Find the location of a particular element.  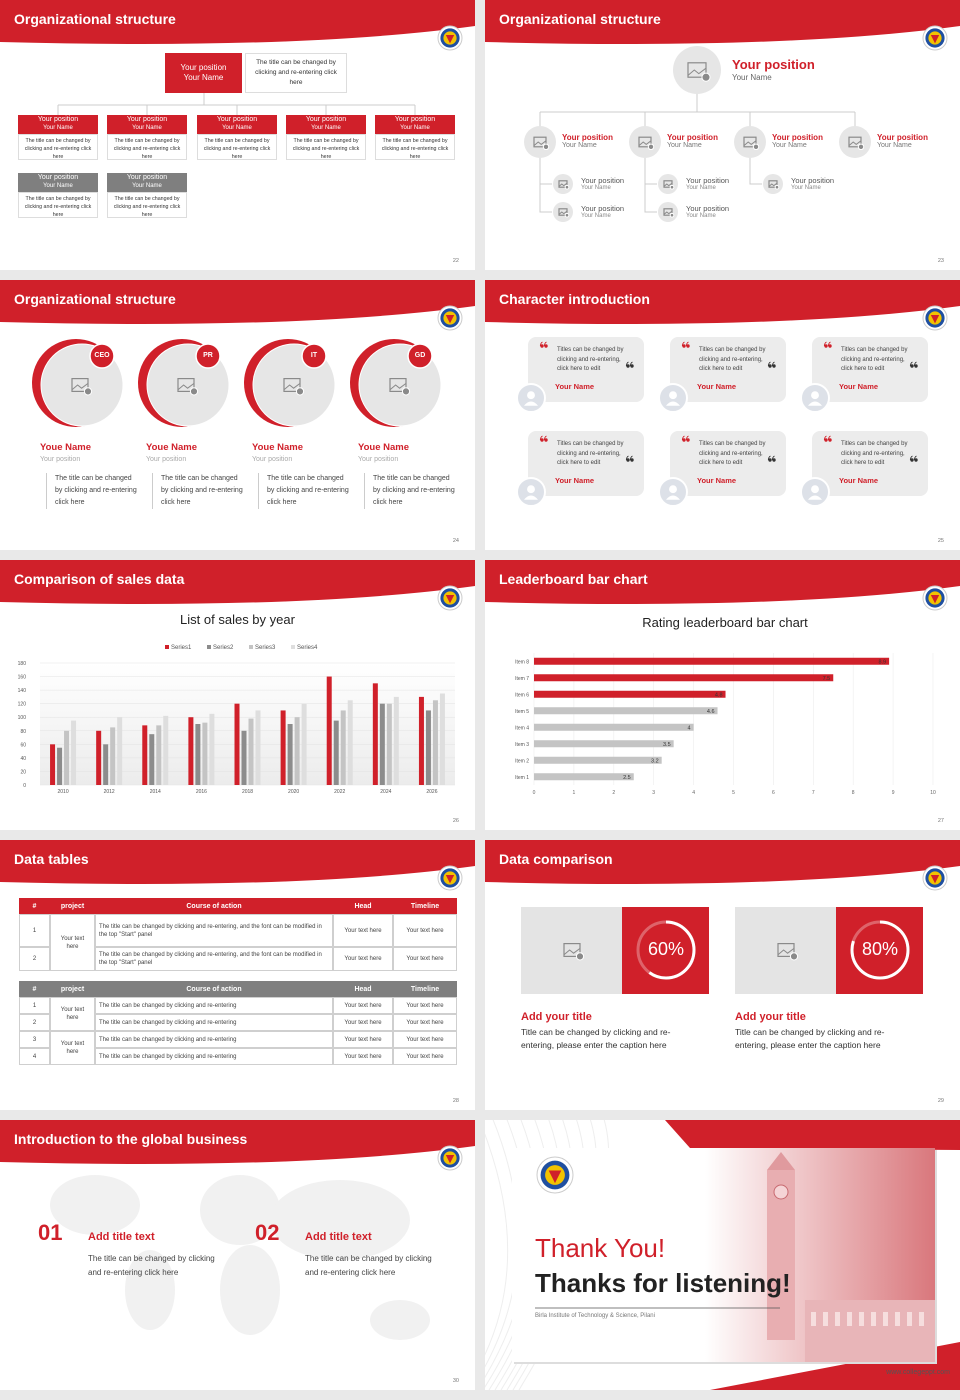

percent-label: 80% is located at coordinates (880, 949).